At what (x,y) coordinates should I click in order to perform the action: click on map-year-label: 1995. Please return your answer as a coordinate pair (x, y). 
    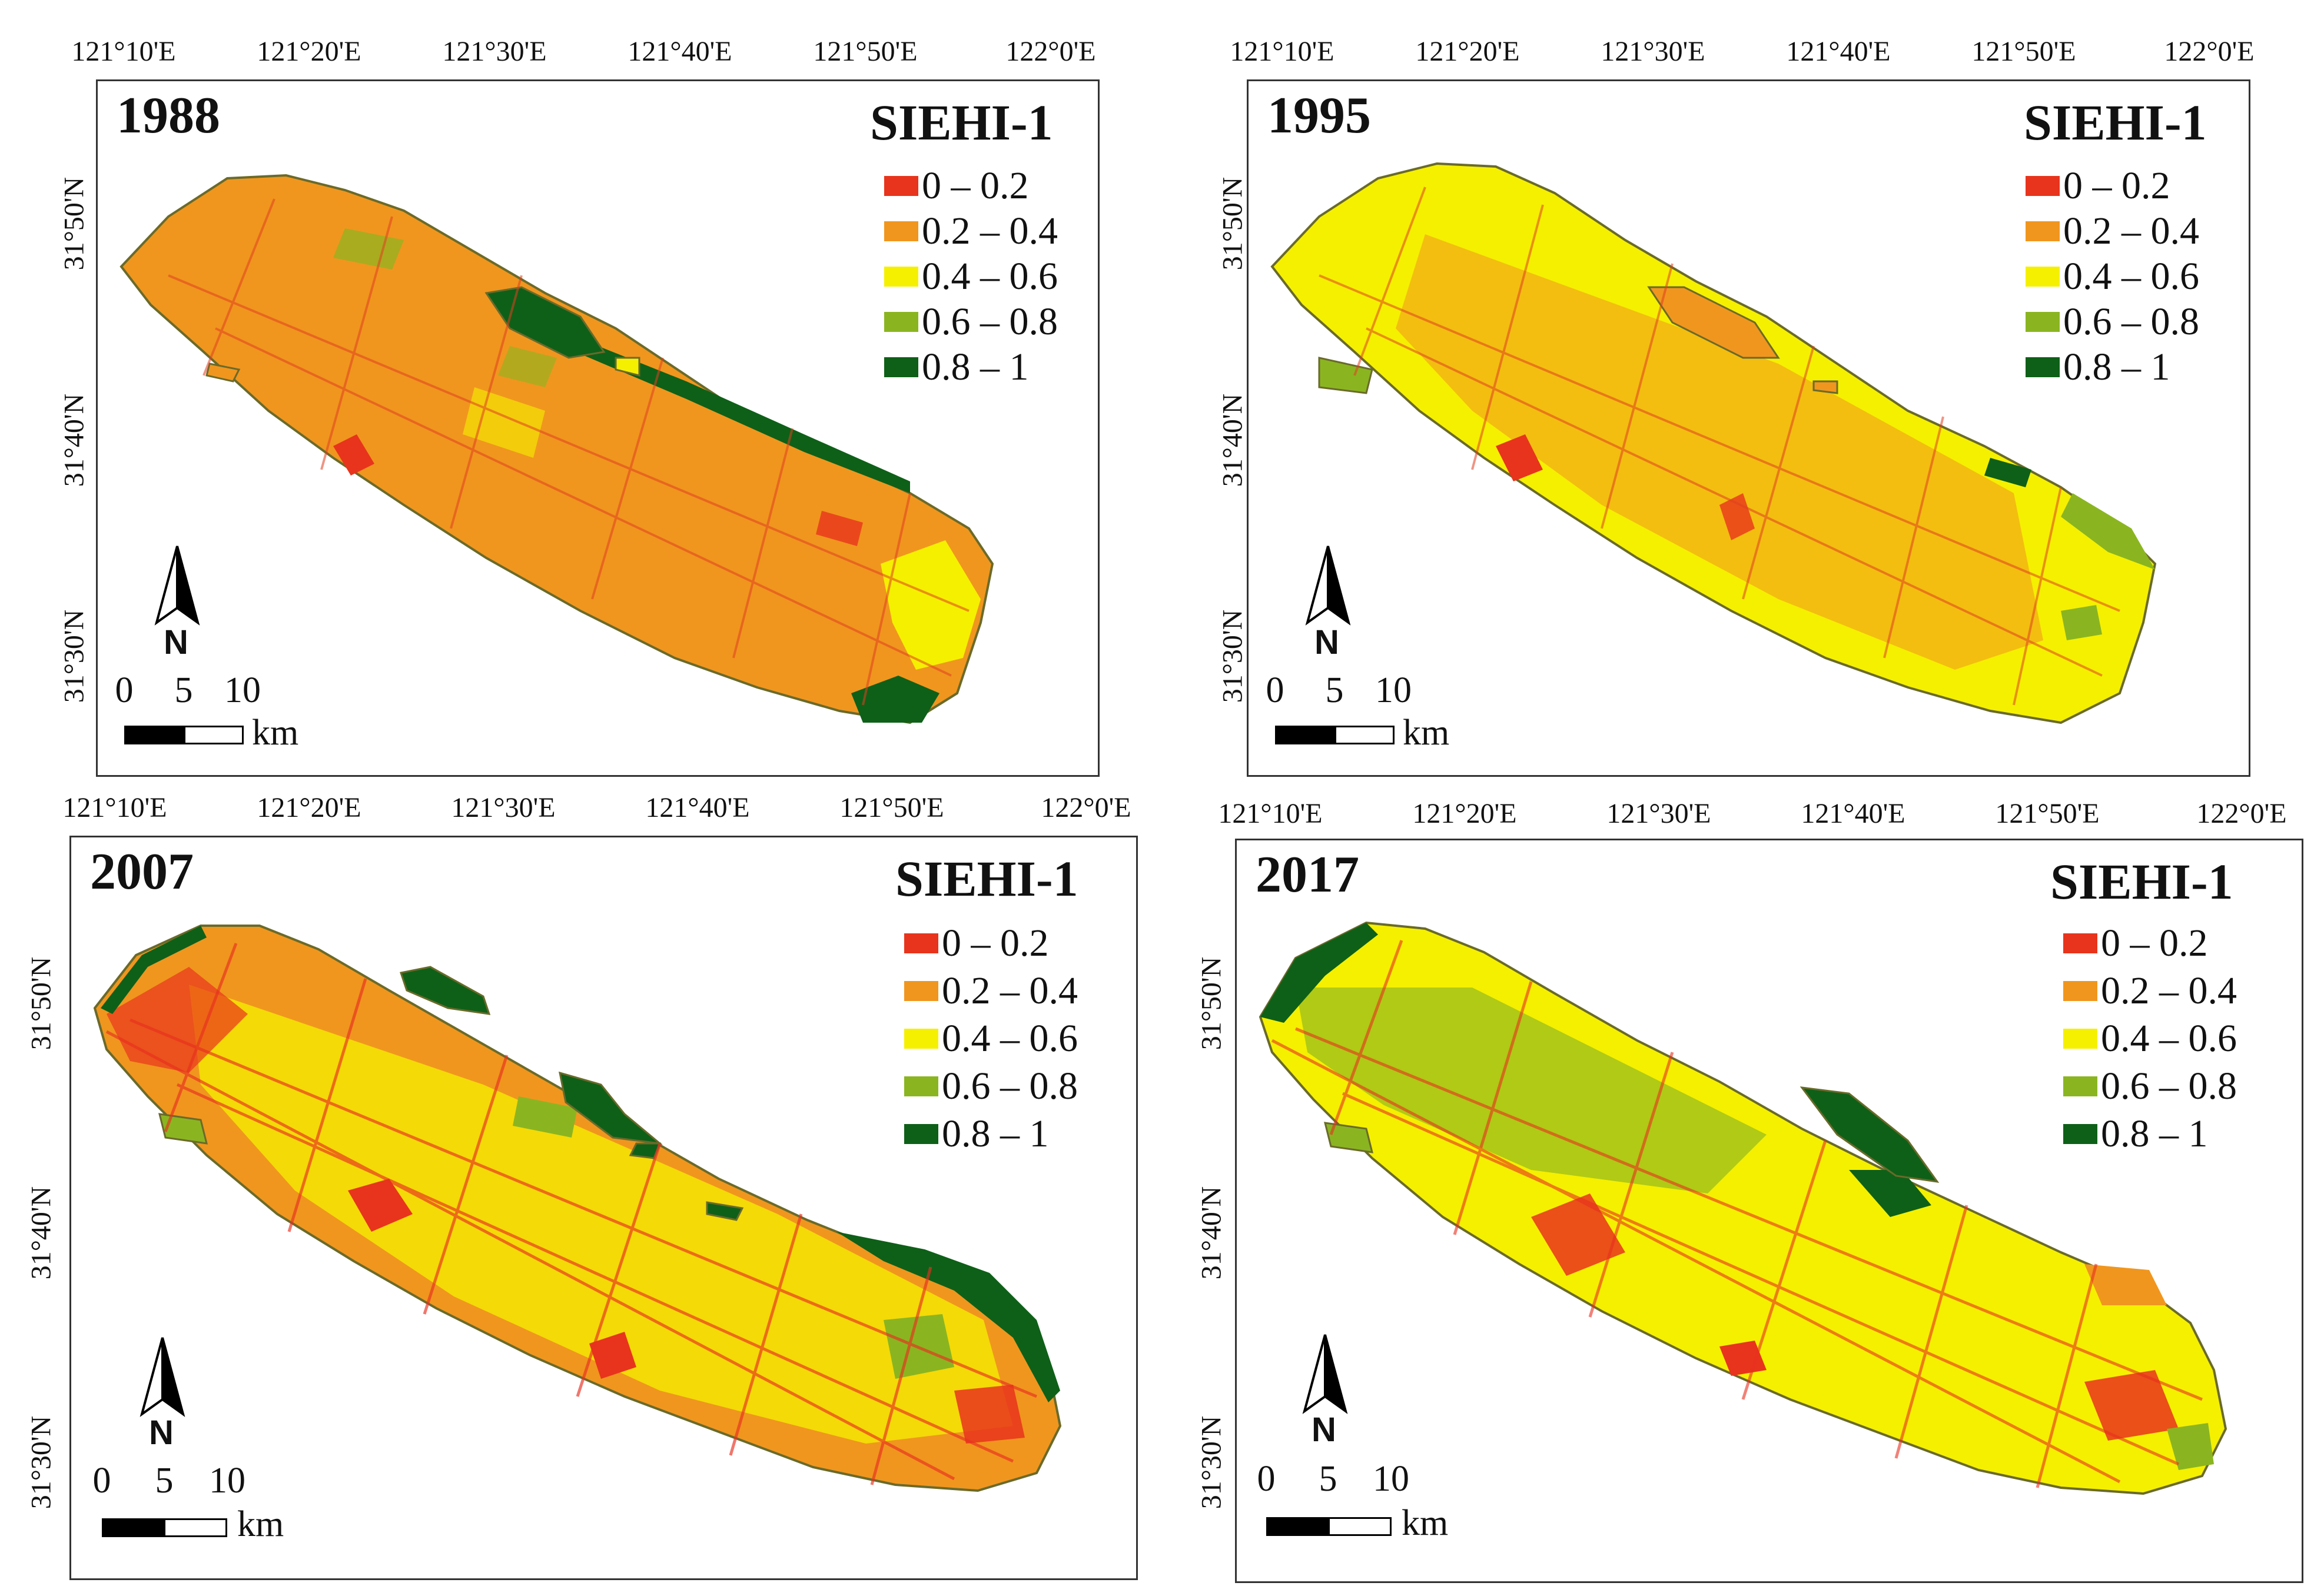
    Looking at the image, I should click on (1319, 116).